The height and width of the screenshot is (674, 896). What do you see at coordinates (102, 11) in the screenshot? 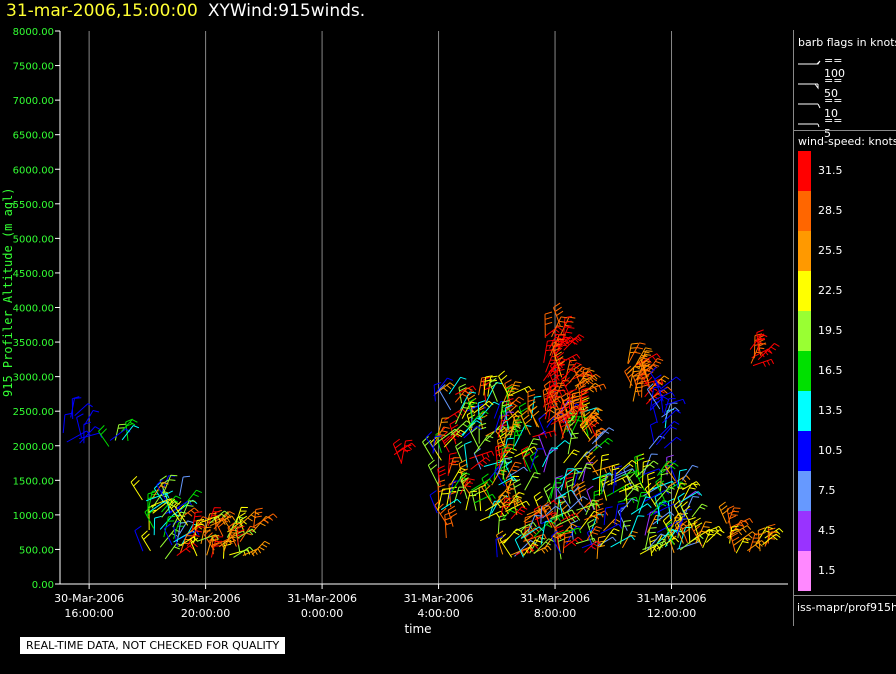
I see `title-date: 31-mar-2006,15:00:00` at bounding box center [102, 11].